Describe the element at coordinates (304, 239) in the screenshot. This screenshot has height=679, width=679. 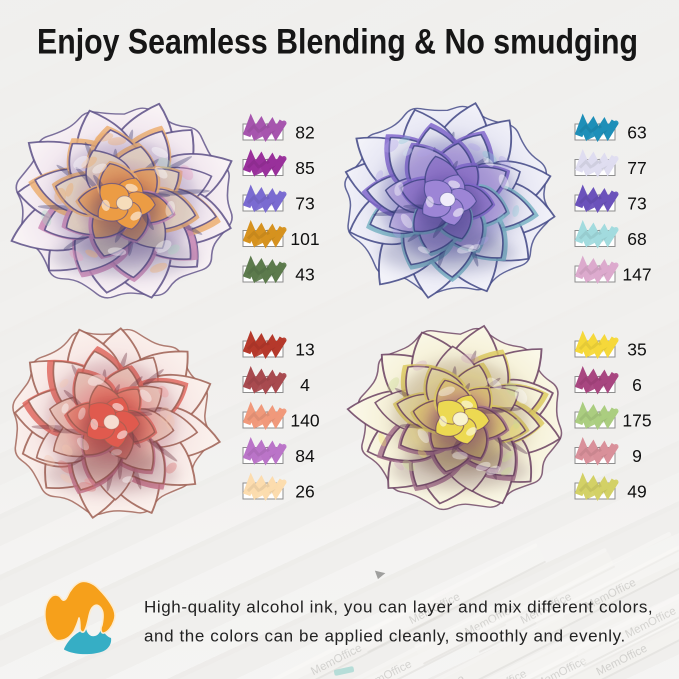
I see `svg-text: 101` at that location.